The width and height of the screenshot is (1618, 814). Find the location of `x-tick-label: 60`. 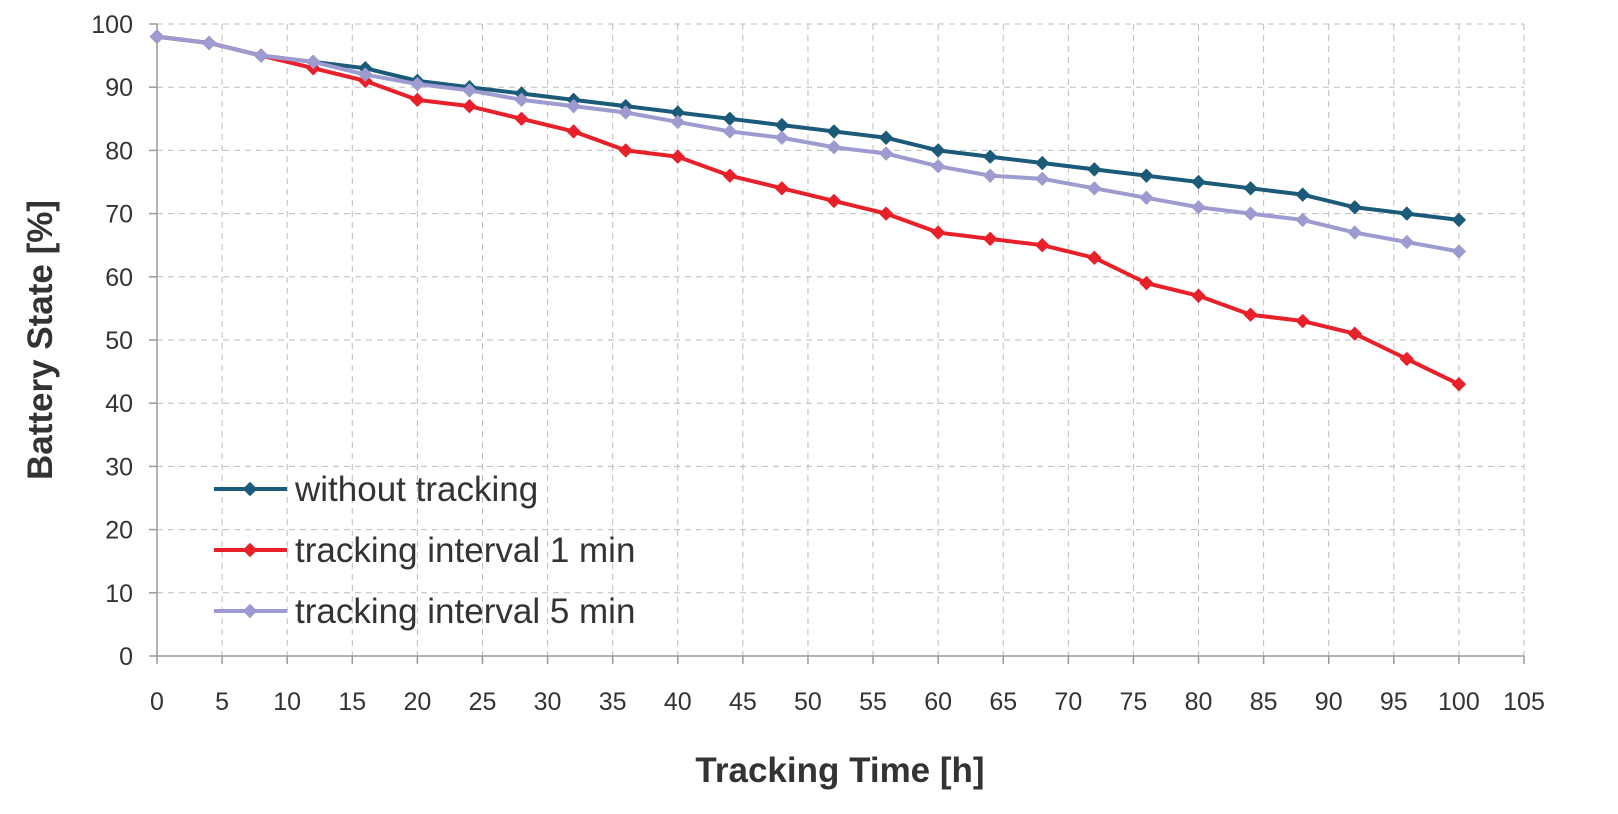

x-tick-label: 60 is located at coordinates (938, 702).